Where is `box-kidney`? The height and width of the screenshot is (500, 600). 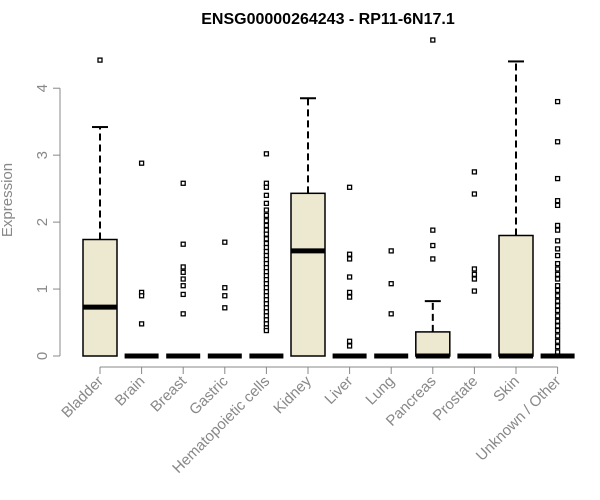 box-kidney is located at coordinates (308, 227).